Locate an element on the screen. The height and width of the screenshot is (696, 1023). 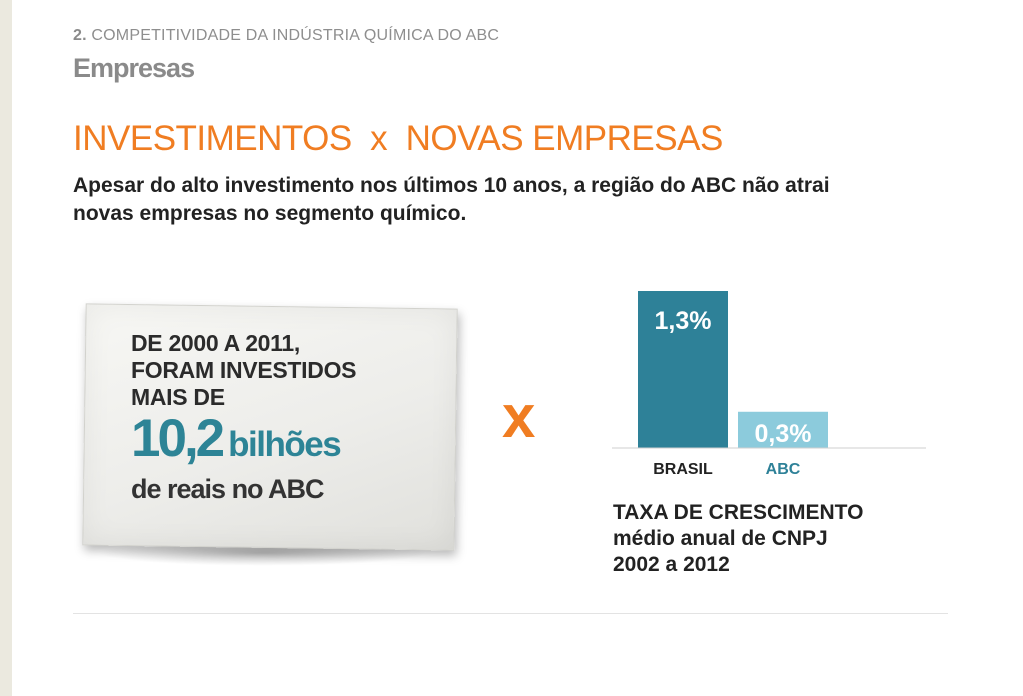
versus-mark: x is located at coordinates (519, 416).